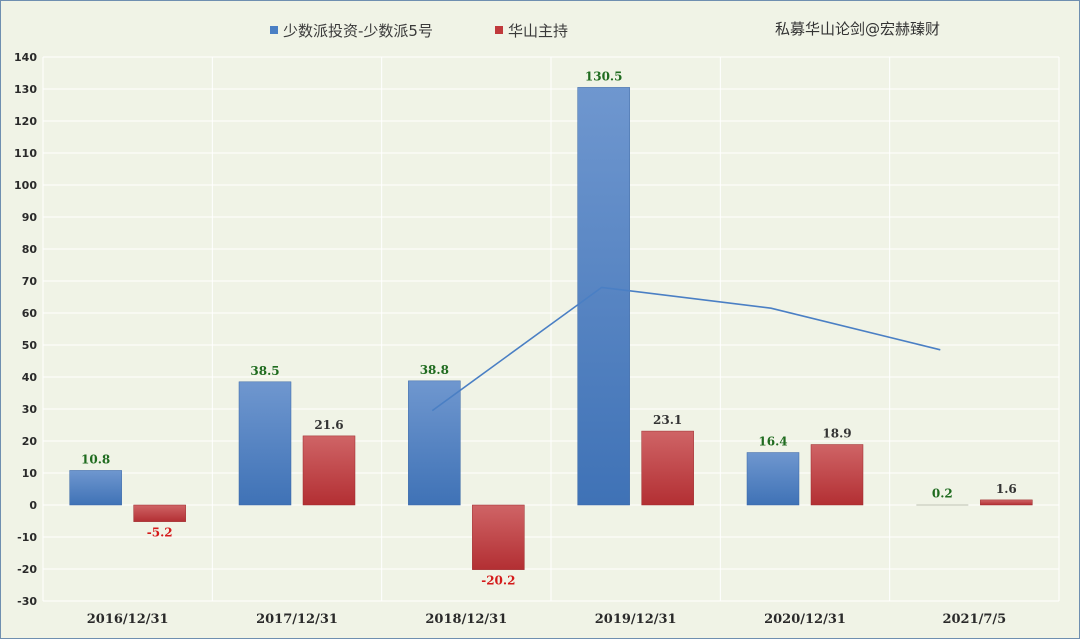  Describe the element at coordinates (30, 441) in the screenshot. I see `y-tick-label: 20` at that location.